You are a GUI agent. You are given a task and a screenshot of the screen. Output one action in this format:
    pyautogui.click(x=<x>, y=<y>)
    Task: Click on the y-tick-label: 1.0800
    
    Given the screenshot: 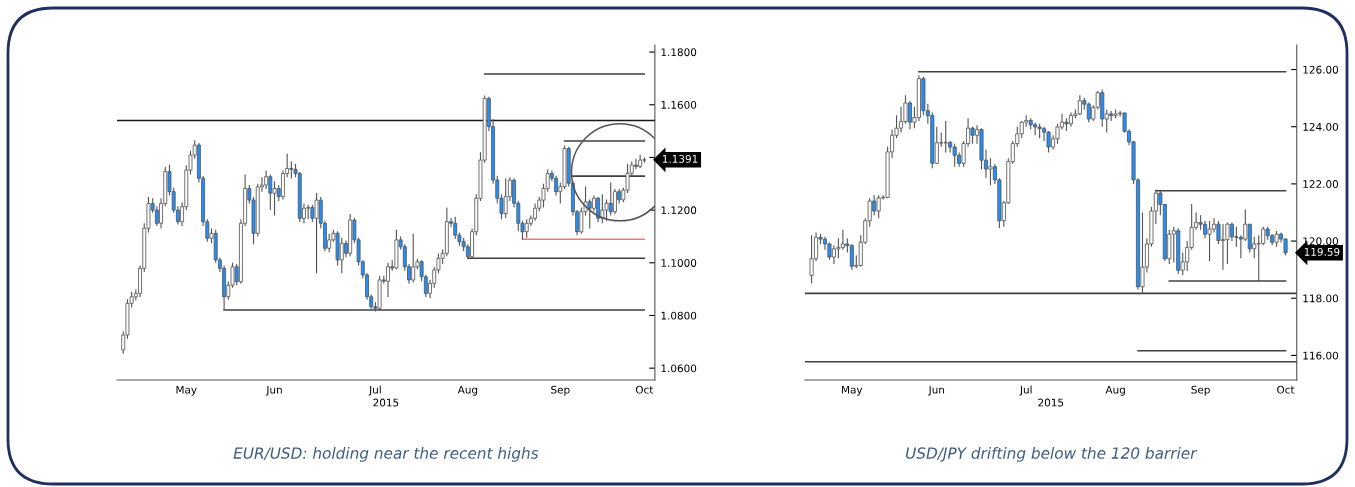 What is the action you would take?
    pyautogui.click(x=679, y=315)
    